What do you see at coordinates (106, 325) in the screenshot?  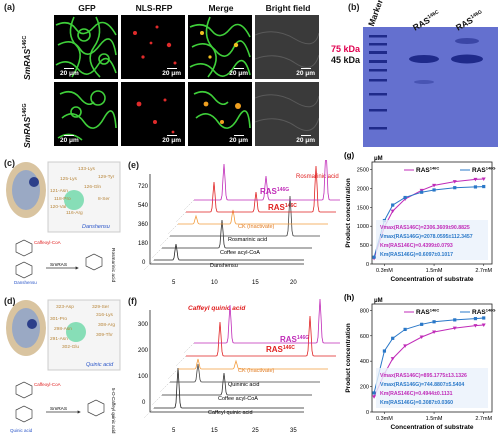 I see `residue-label: 308-Arg` at bounding box center [106, 325].